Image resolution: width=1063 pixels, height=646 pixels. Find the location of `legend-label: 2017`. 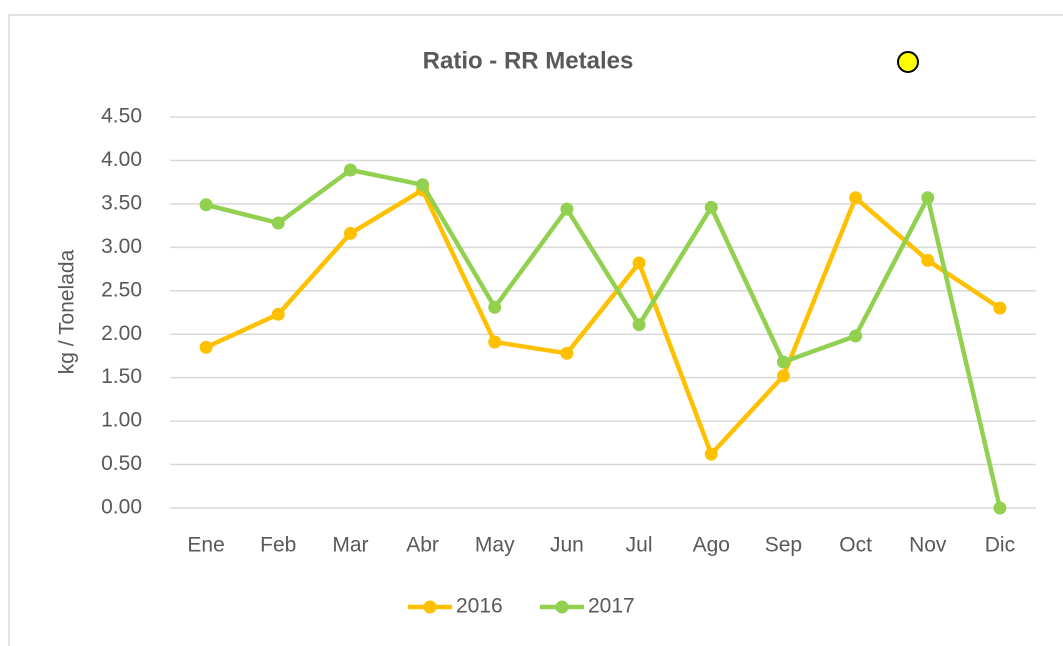

legend-label: 2017 is located at coordinates (611, 606).